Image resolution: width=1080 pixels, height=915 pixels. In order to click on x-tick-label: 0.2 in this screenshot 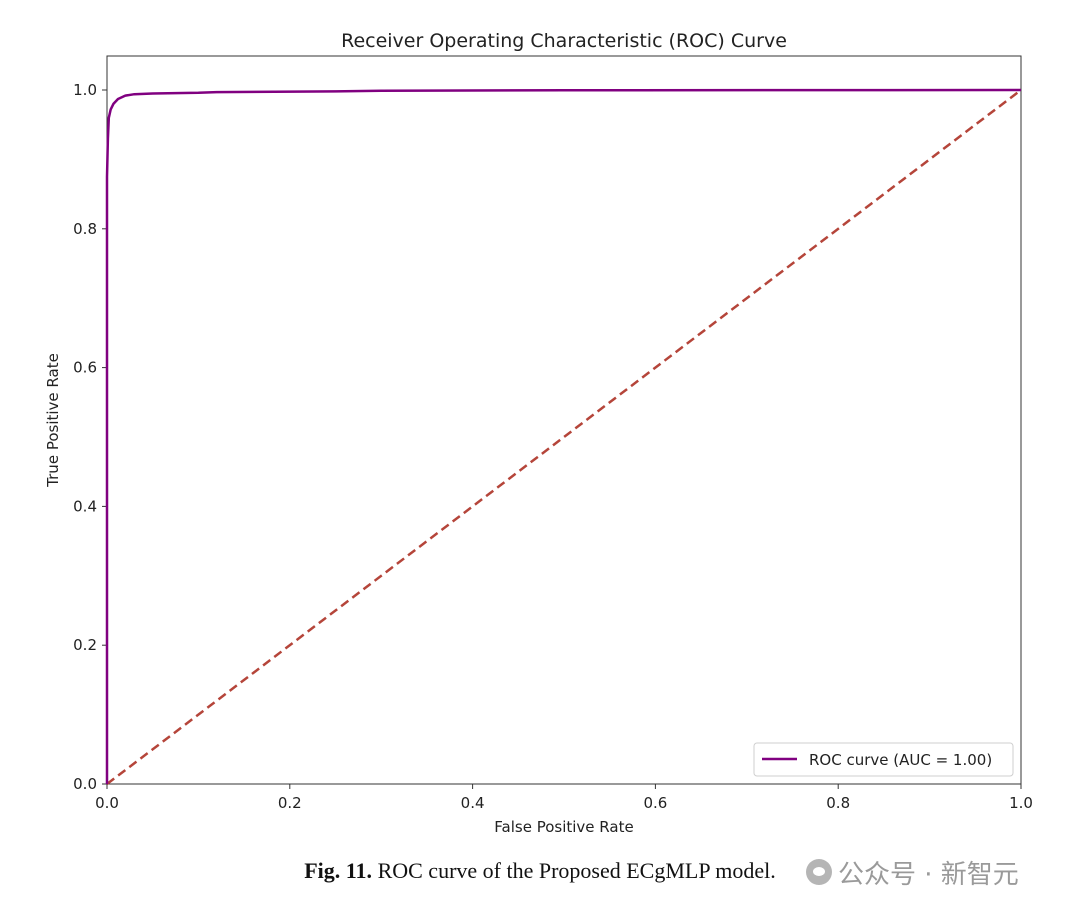, I will do `click(290, 803)`.